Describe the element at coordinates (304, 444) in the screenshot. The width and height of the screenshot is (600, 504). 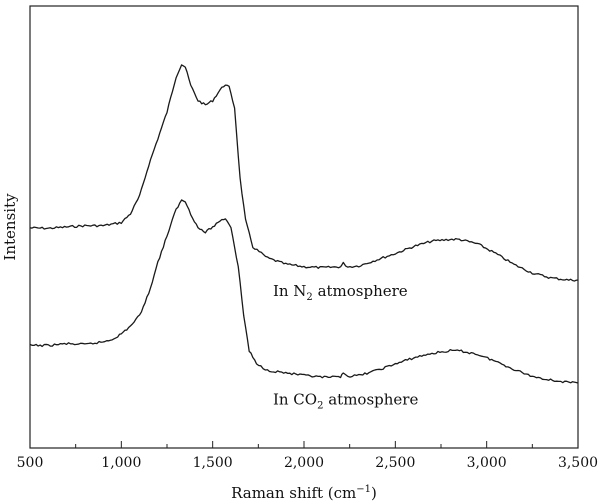
I see `x-axis-ticks` at that location.